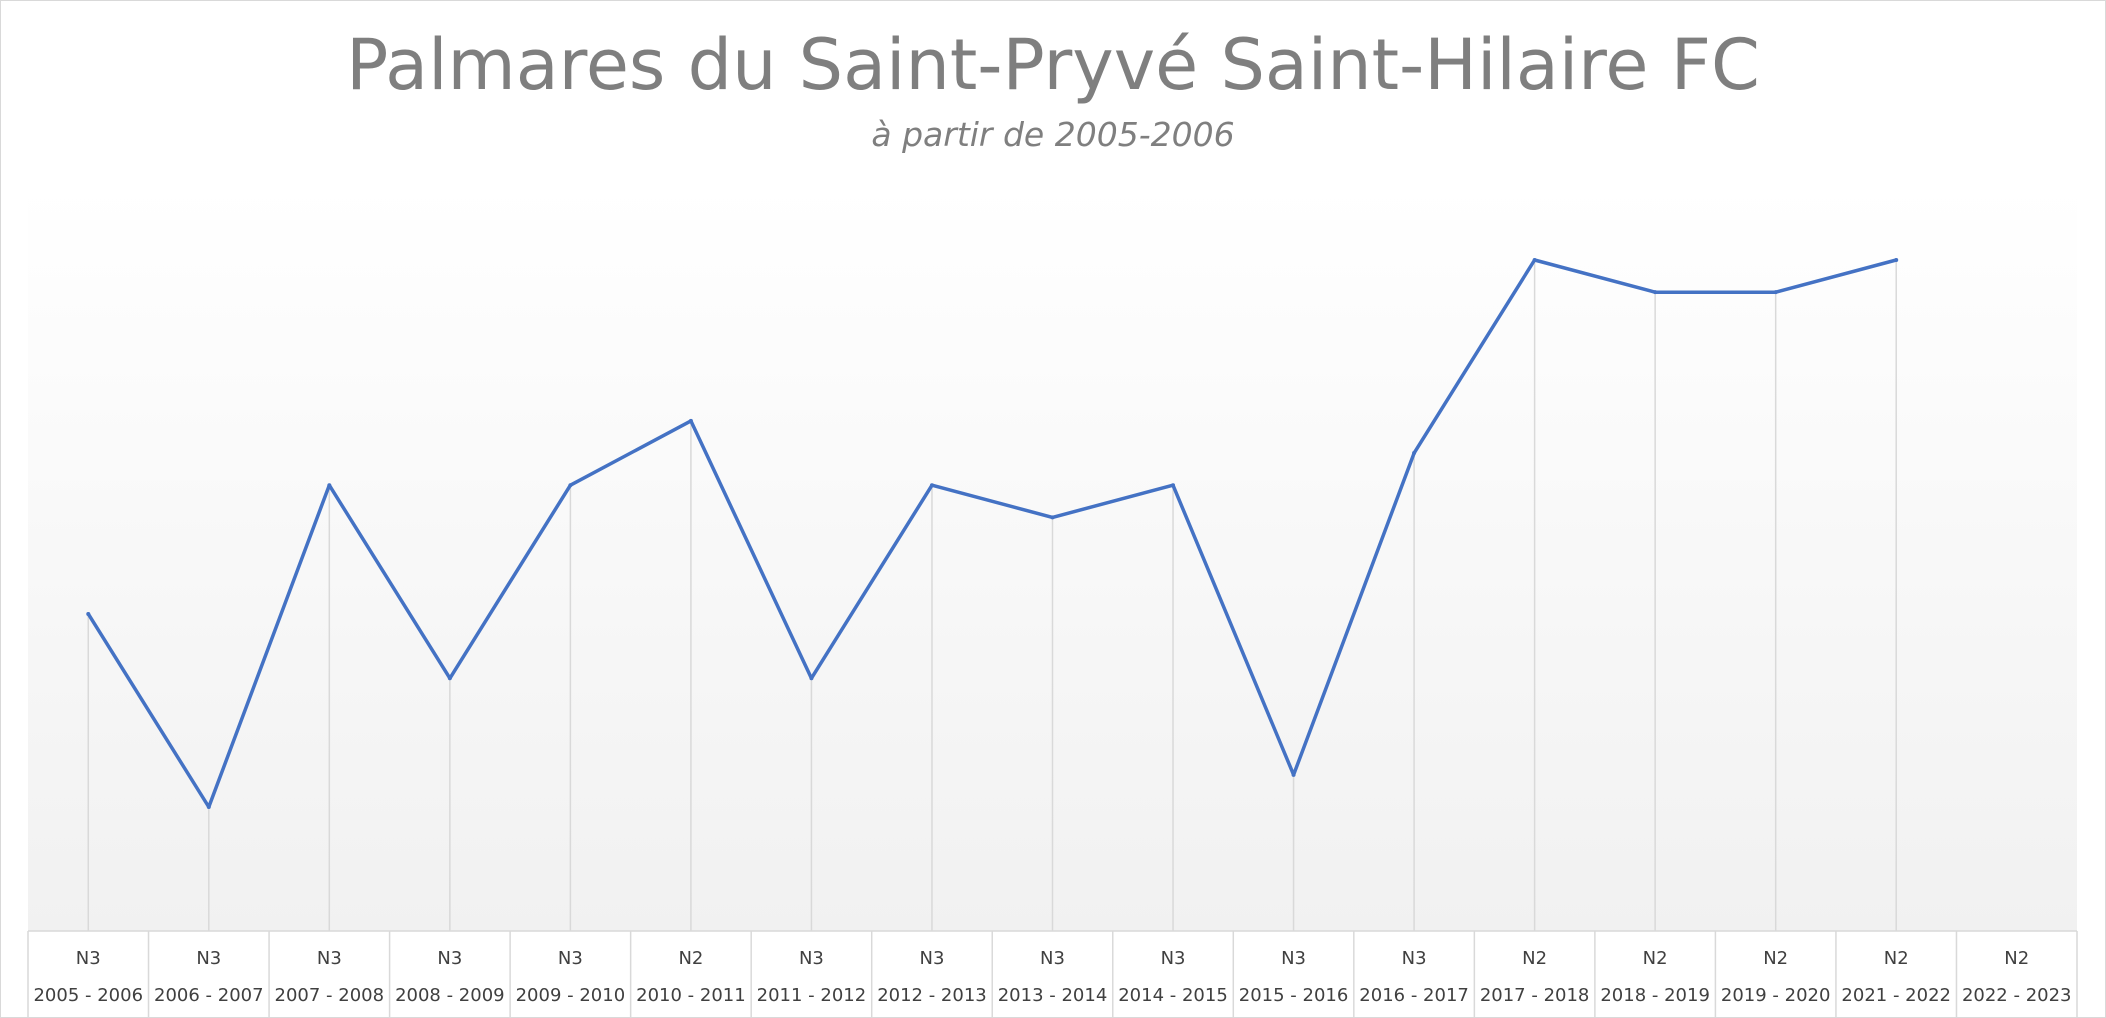 The image size is (2106, 1018). I want to click on tick-label-season: 2017 - 2018, so click(1535, 995).